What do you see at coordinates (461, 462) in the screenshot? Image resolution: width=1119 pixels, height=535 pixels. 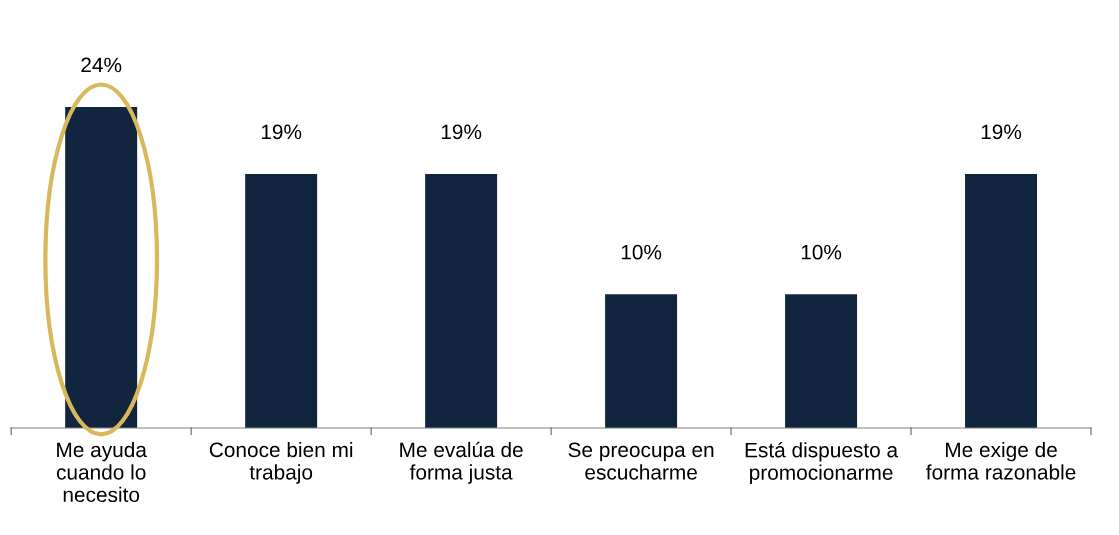 I see `x-tick-label: Me evalúa de forma justa` at bounding box center [461, 462].